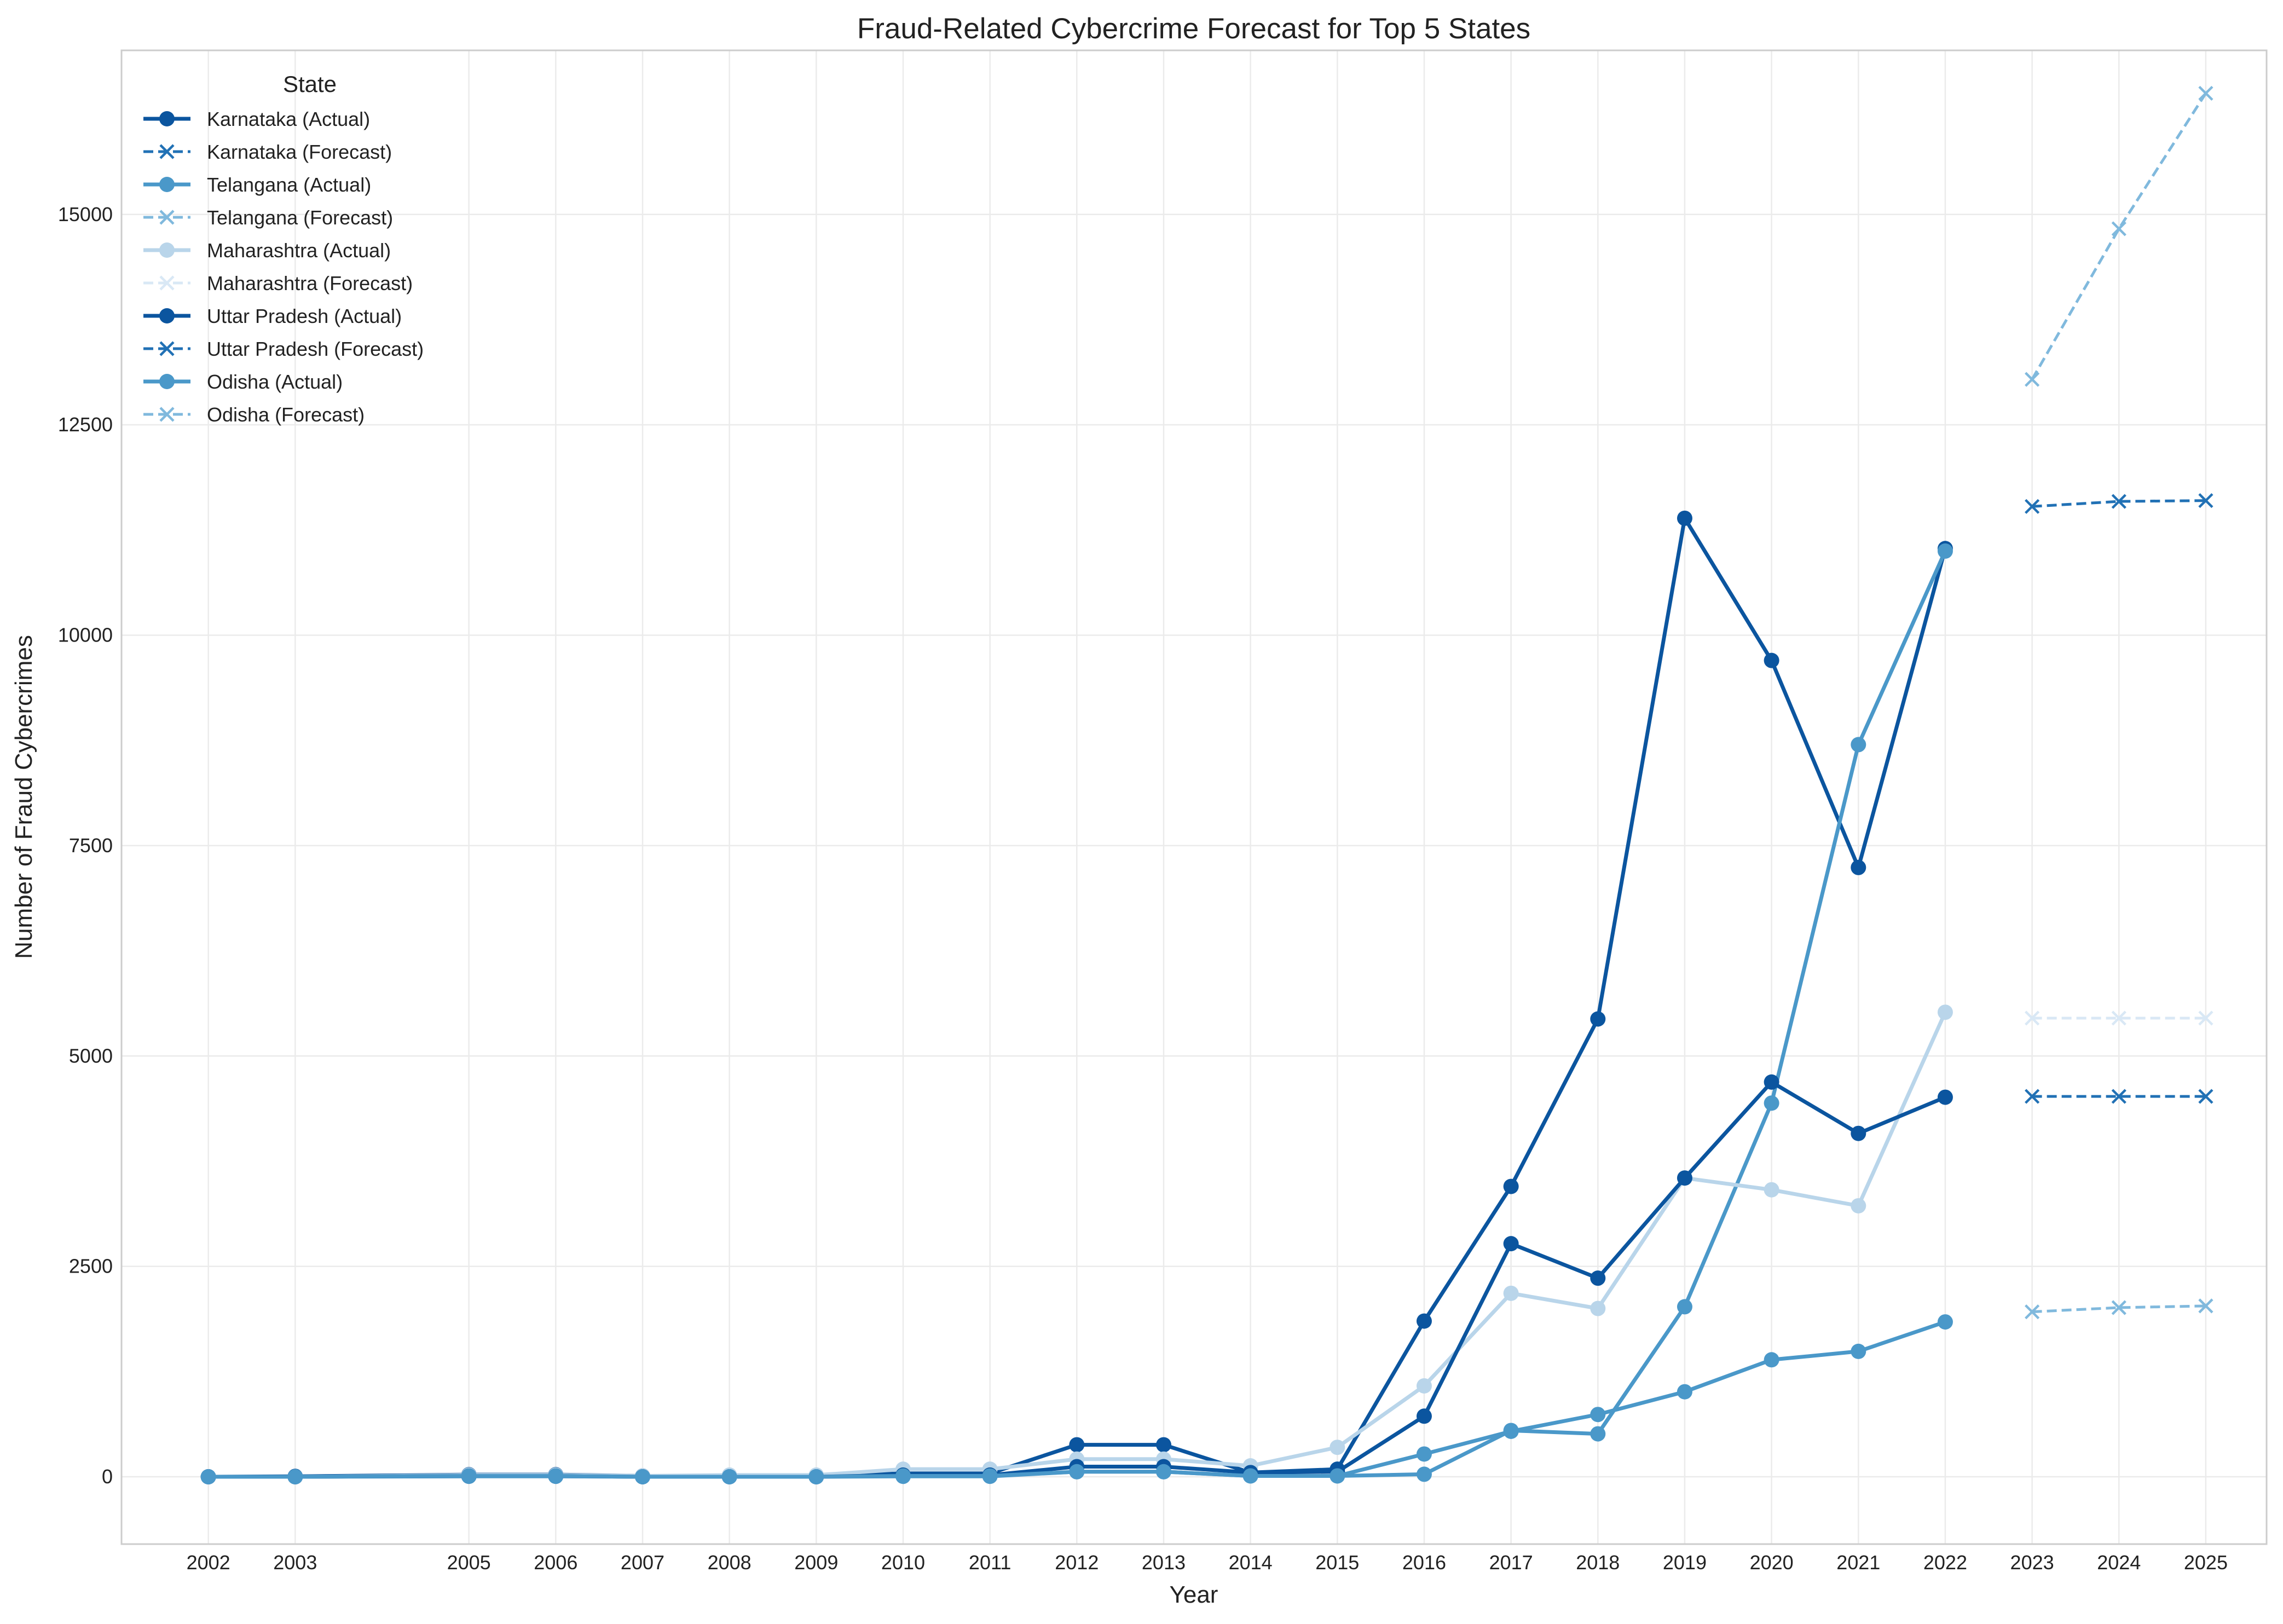 The width and height of the screenshot is (2283, 1624). I want to click on x-tick-label: 2011, so click(990, 1563).